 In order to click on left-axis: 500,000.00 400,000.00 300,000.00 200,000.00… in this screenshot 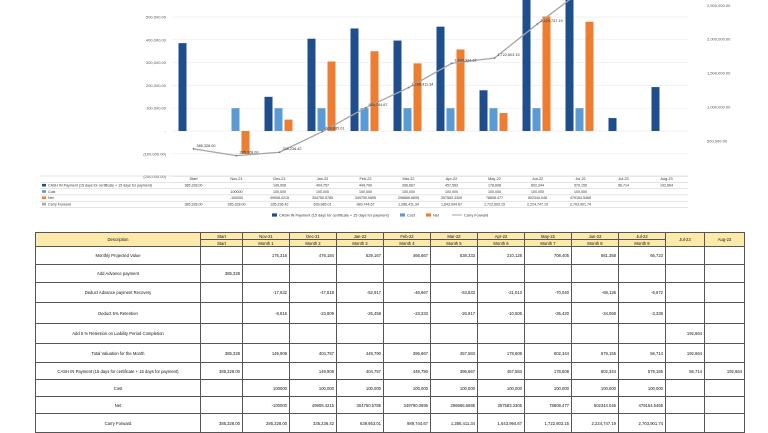, I will do `click(154, 97)`.